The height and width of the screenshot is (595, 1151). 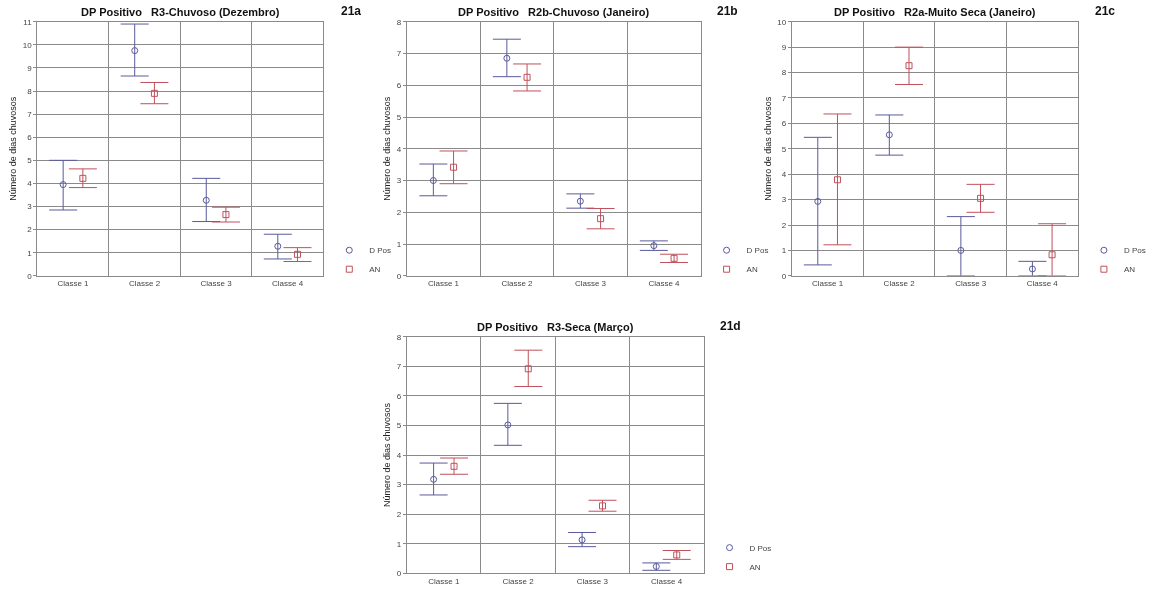 What do you see at coordinates (727, 11) in the screenshot?
I see `text: 21b` at bounding box center [727, 11].